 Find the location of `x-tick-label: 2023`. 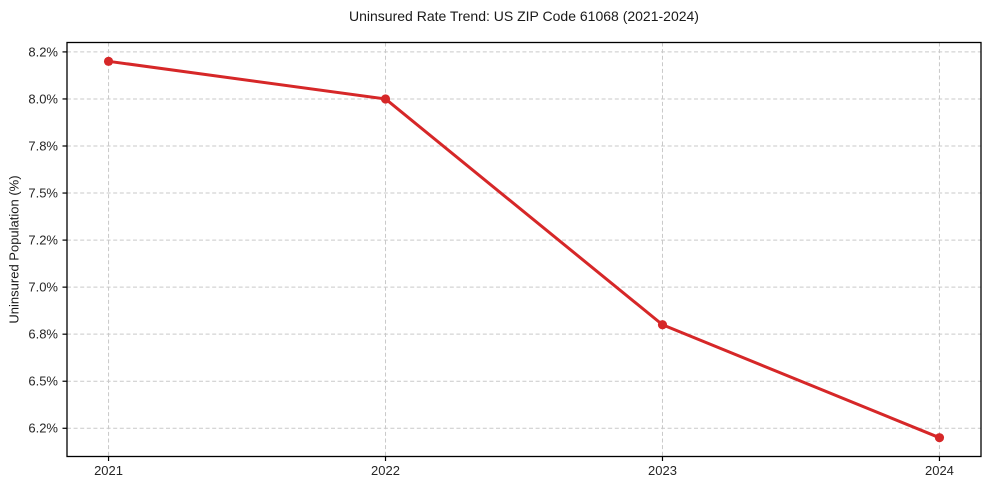

x-tick-label: 2023 is located at coordinates (662, 470).